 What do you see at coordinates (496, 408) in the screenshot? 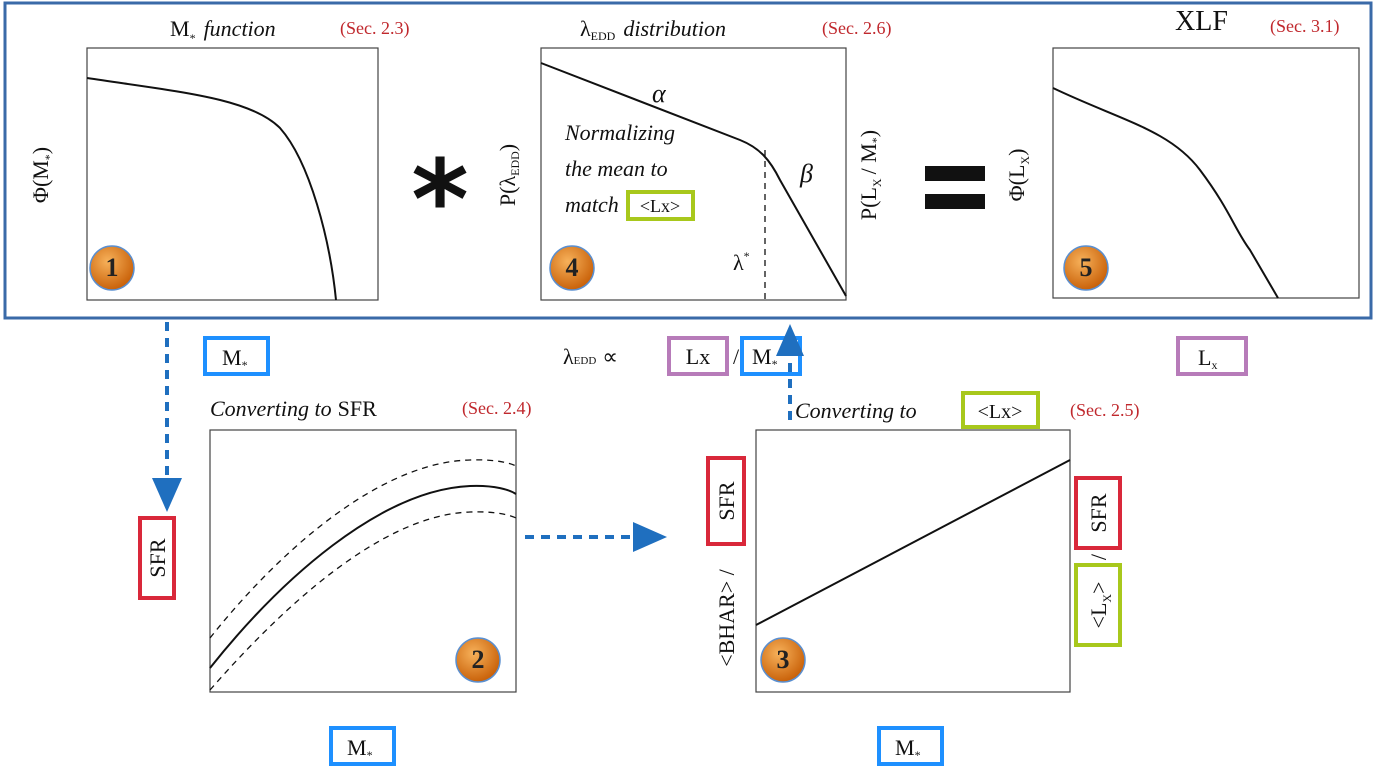
I see `section-ref: (Sec. 2.4)` at bounding box center [496, 408].